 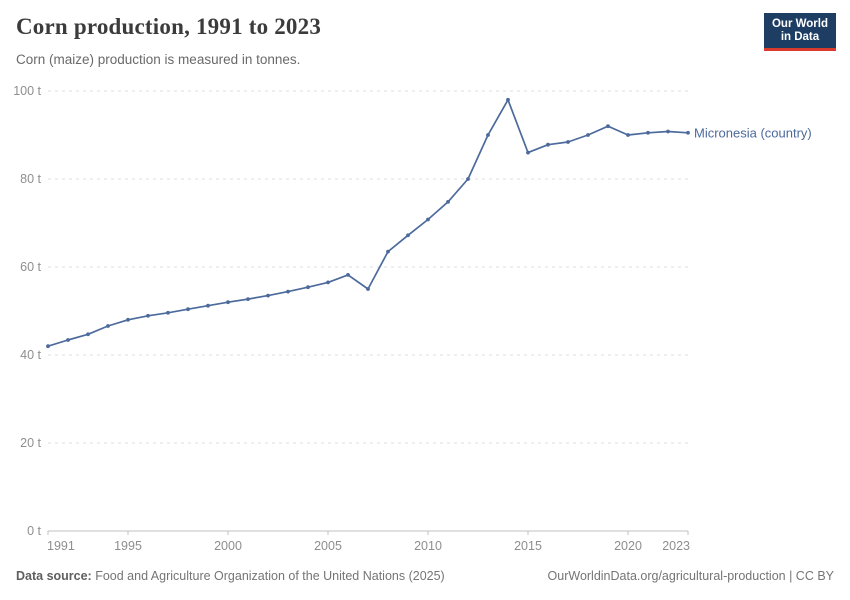 What do you see at coordinates (799, 24) in the screenshot?
I see `owid-logo-line1: Our World` at bounding box center [799, 24].